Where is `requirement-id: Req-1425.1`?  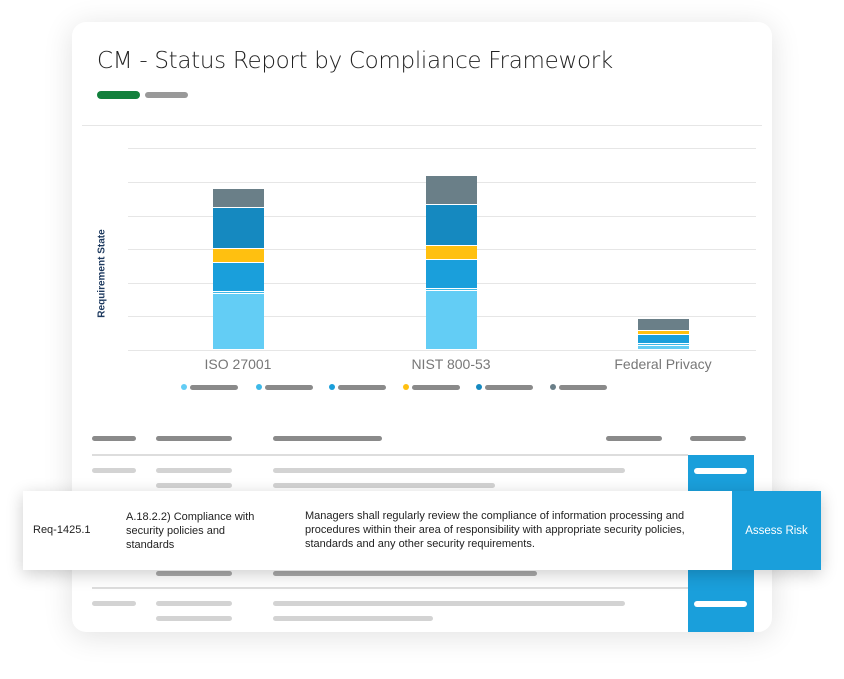 requirement-id: Req-1425.1 is located at coordinates (62, 530).